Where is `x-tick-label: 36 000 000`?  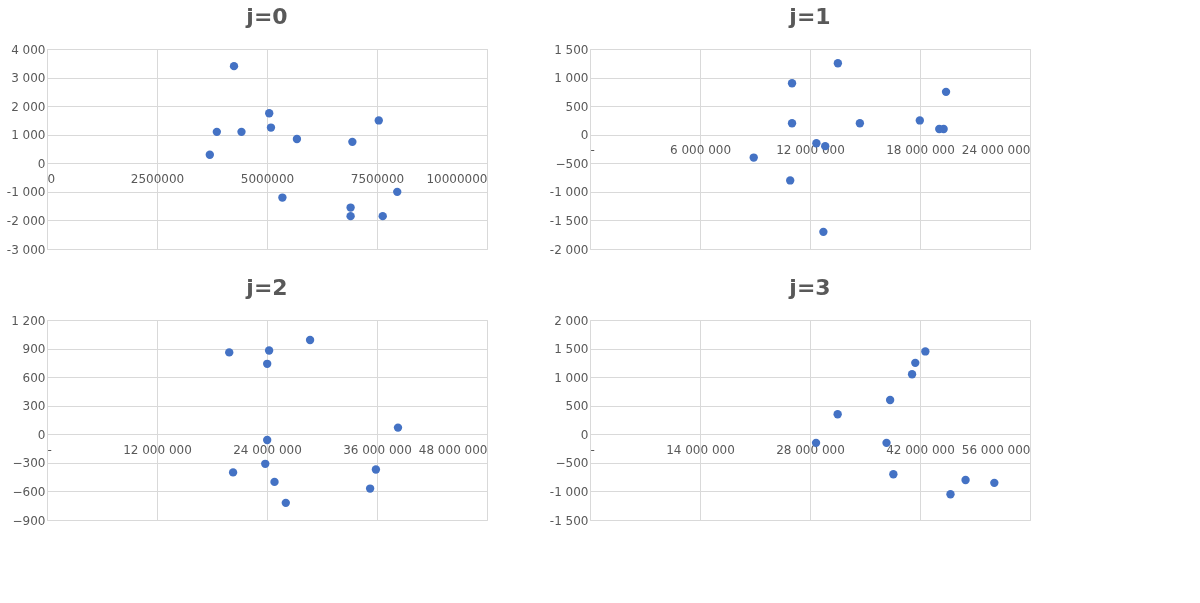 x-tick-label: 36 000 000 is located at coordinates (377, 449).